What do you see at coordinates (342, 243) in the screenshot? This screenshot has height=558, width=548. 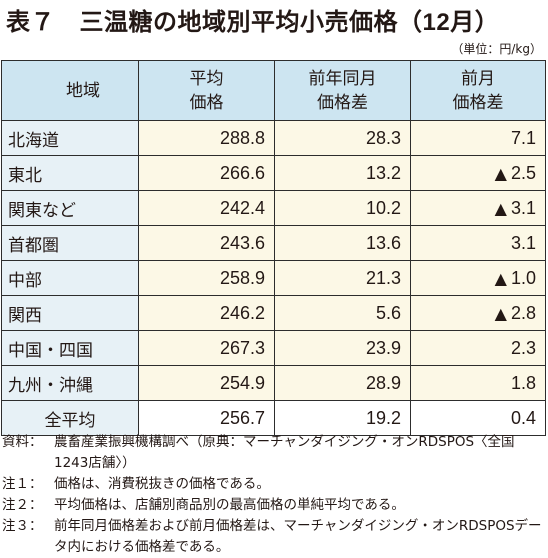 I see `yoy-diff-cell: 13.6` at bounding box center [342, 243].